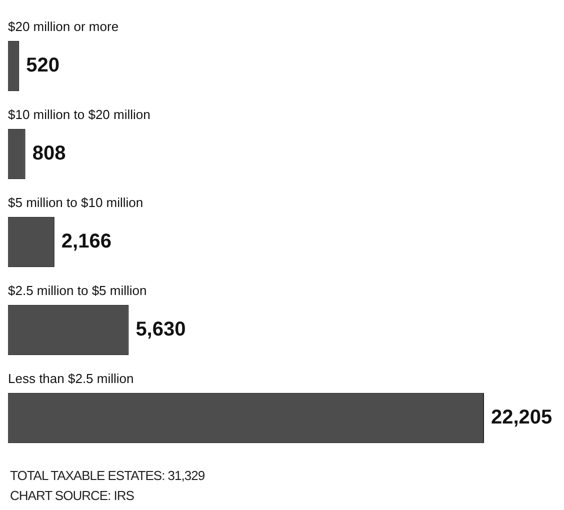  Describe the element at coordinates (43, 65) in the screenshot. I see `data-label: 520` at that location.